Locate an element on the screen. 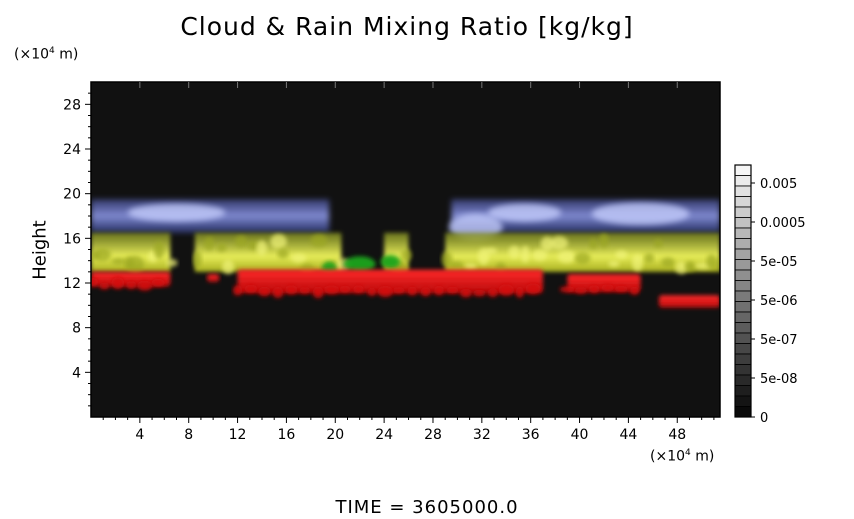 The image size is (854, 519). colorbar-label: 5e-06 is located at coordinates (779, 301).